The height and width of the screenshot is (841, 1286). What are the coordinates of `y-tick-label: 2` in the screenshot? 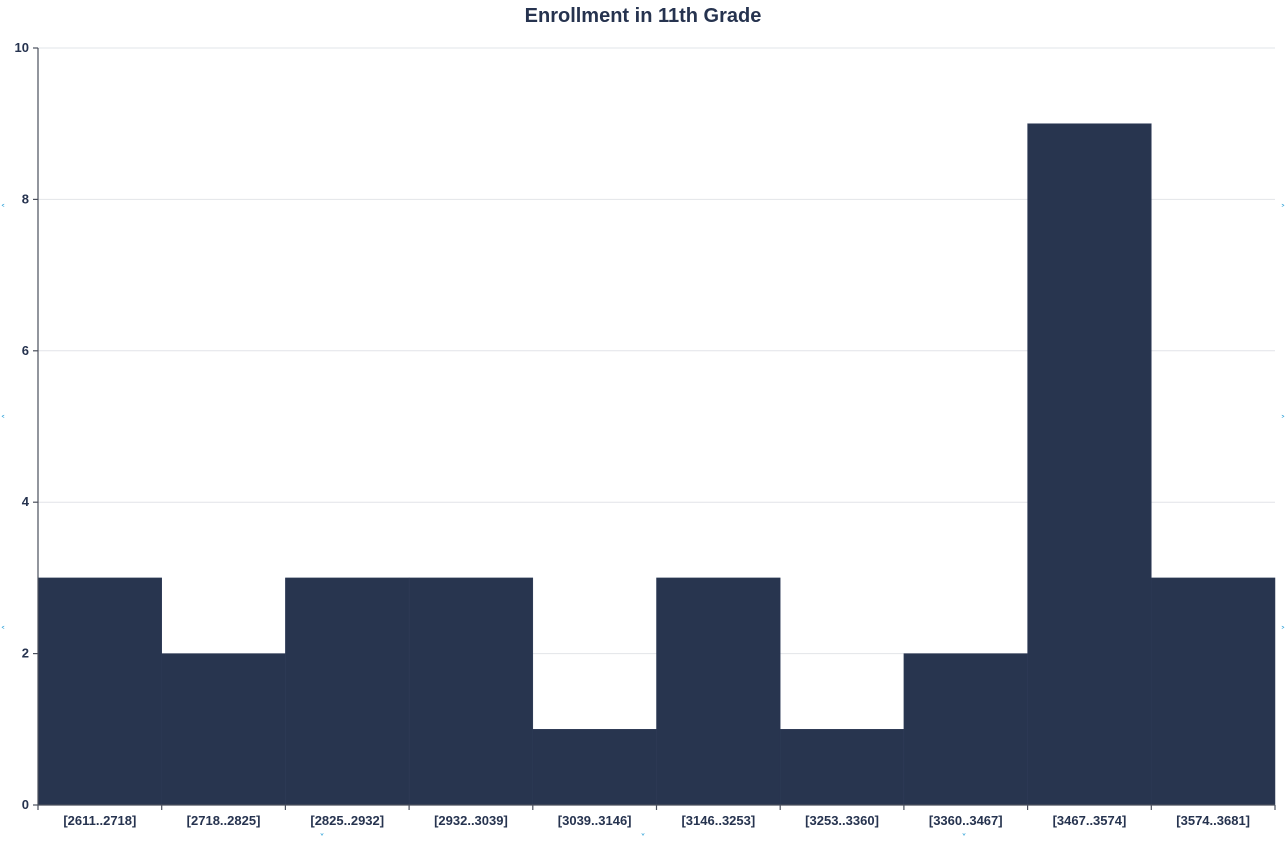 It's located at (25, 653).